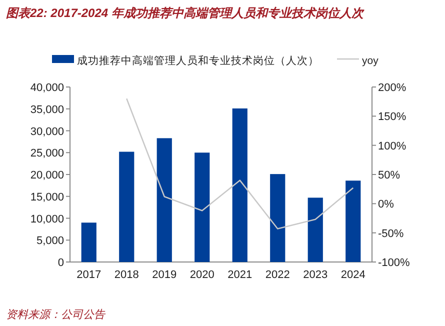  Describe the element at coordinates (89, 275) in the screenshot. I see `x-tick-label: 2017` at that location.